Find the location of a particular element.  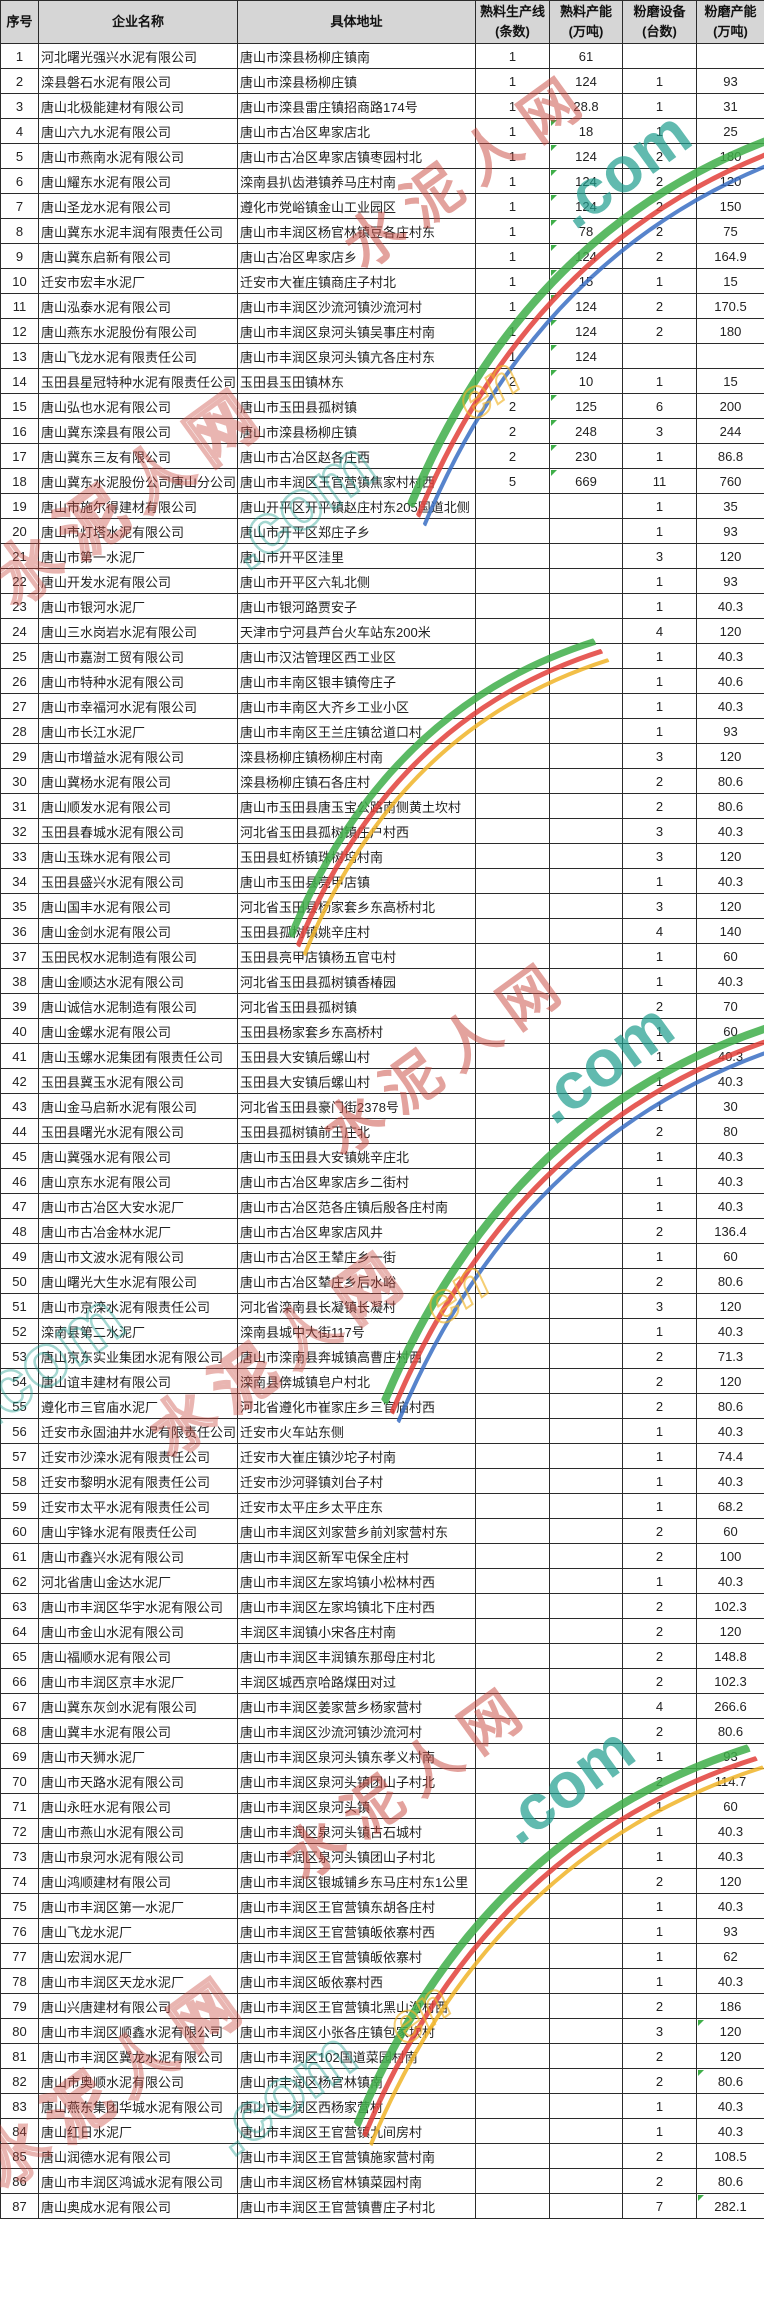

cell-address: 唐山市丰润区刘家营乡前刘家营村东 is located at coordinates (356, 1531).